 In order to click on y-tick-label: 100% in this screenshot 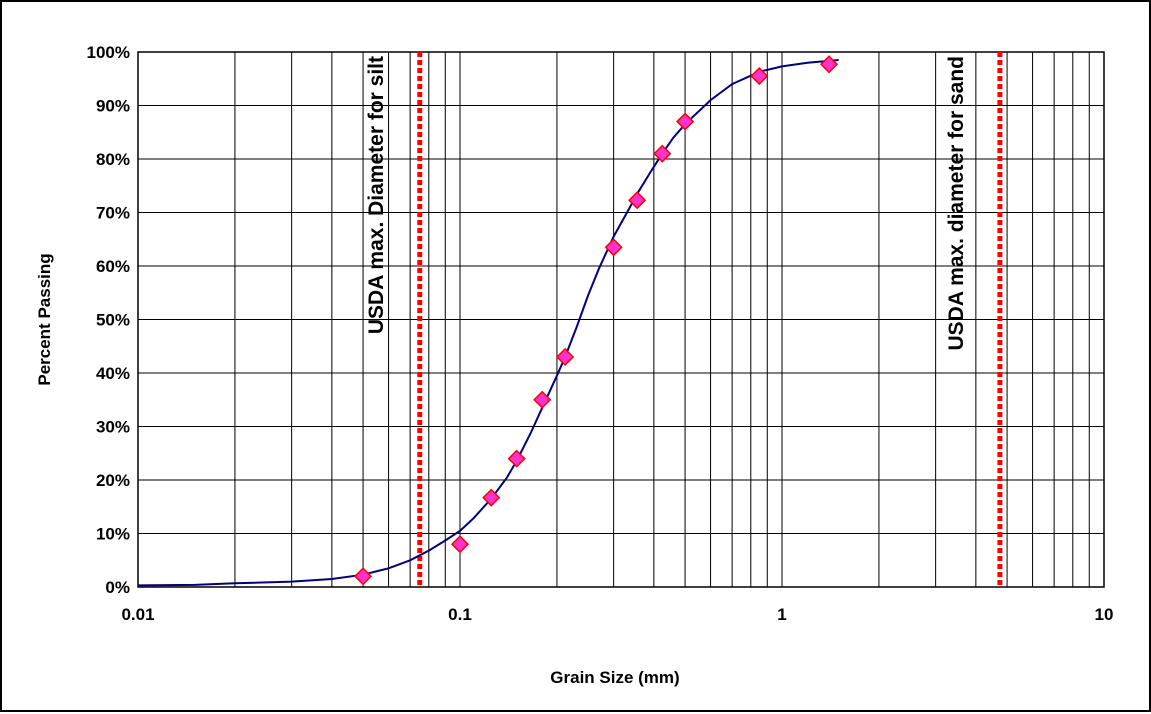, I will do `click(108, 52)`.